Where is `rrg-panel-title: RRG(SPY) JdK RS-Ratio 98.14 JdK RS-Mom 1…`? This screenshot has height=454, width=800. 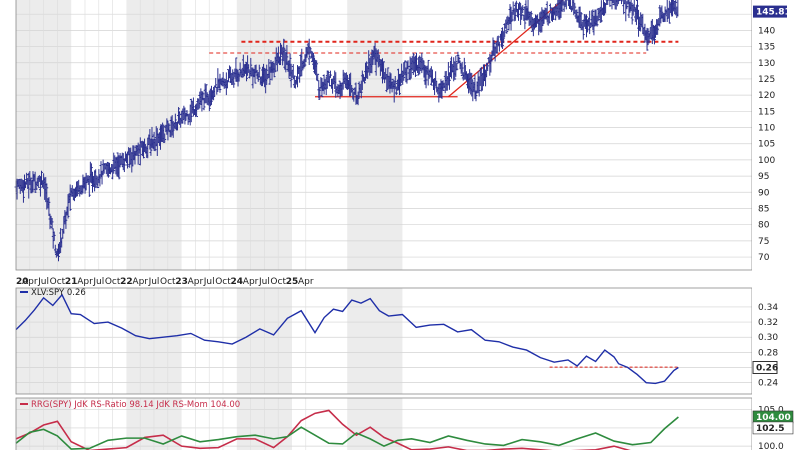
rrg-panel-title: RRG(SPY) JdK RS-Ratio 98.14 JdK RS-Mom 1… is located at coordinates (135, 405).